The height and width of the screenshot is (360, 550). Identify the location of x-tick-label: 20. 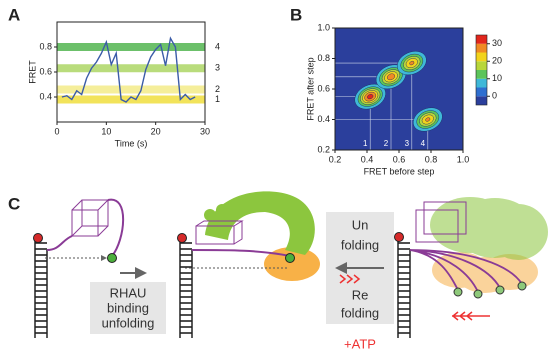
(156, 131).